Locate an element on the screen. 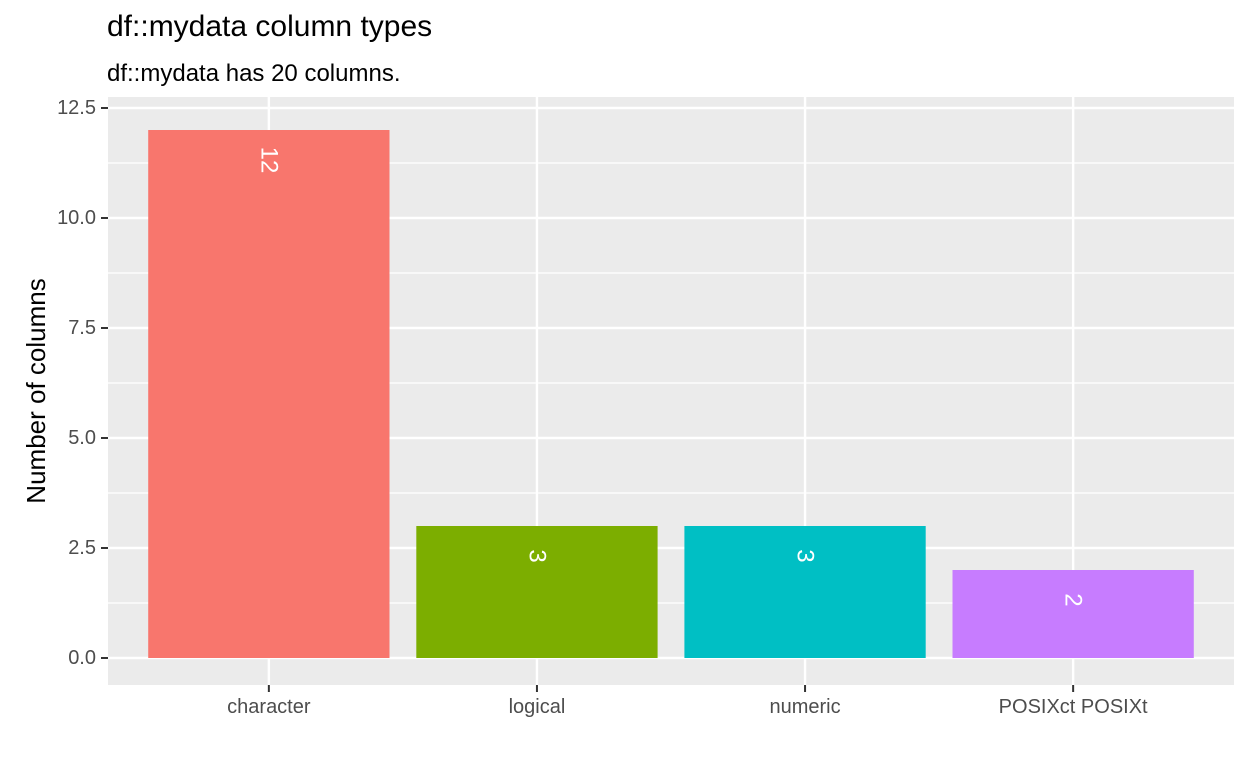 The image size is (1248, 768). x-tick-label: character is located at coordinates (269, 707).